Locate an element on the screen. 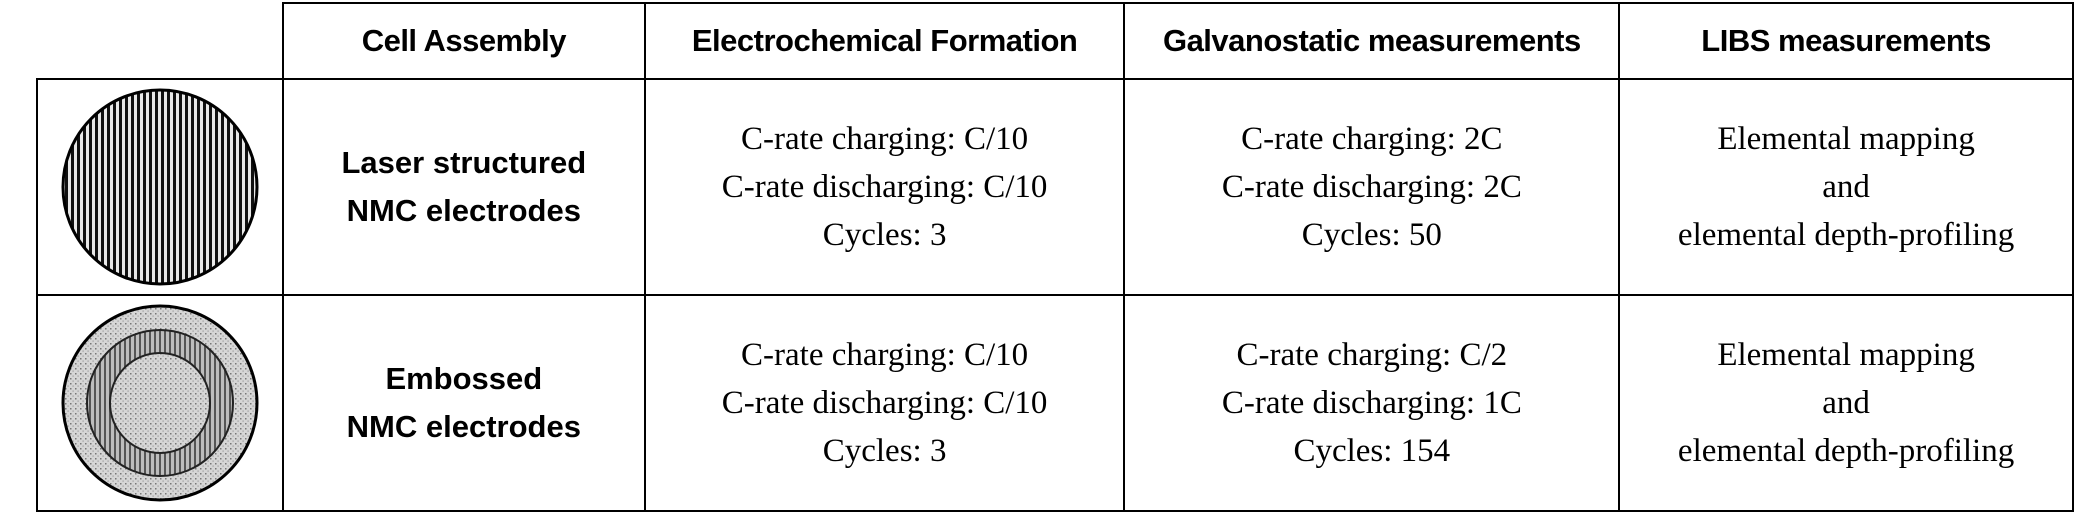 This screenshot has width=2074, height=514. galvanostatic-cycles: Cycles: 154 is located at coordinates (1372, 451).